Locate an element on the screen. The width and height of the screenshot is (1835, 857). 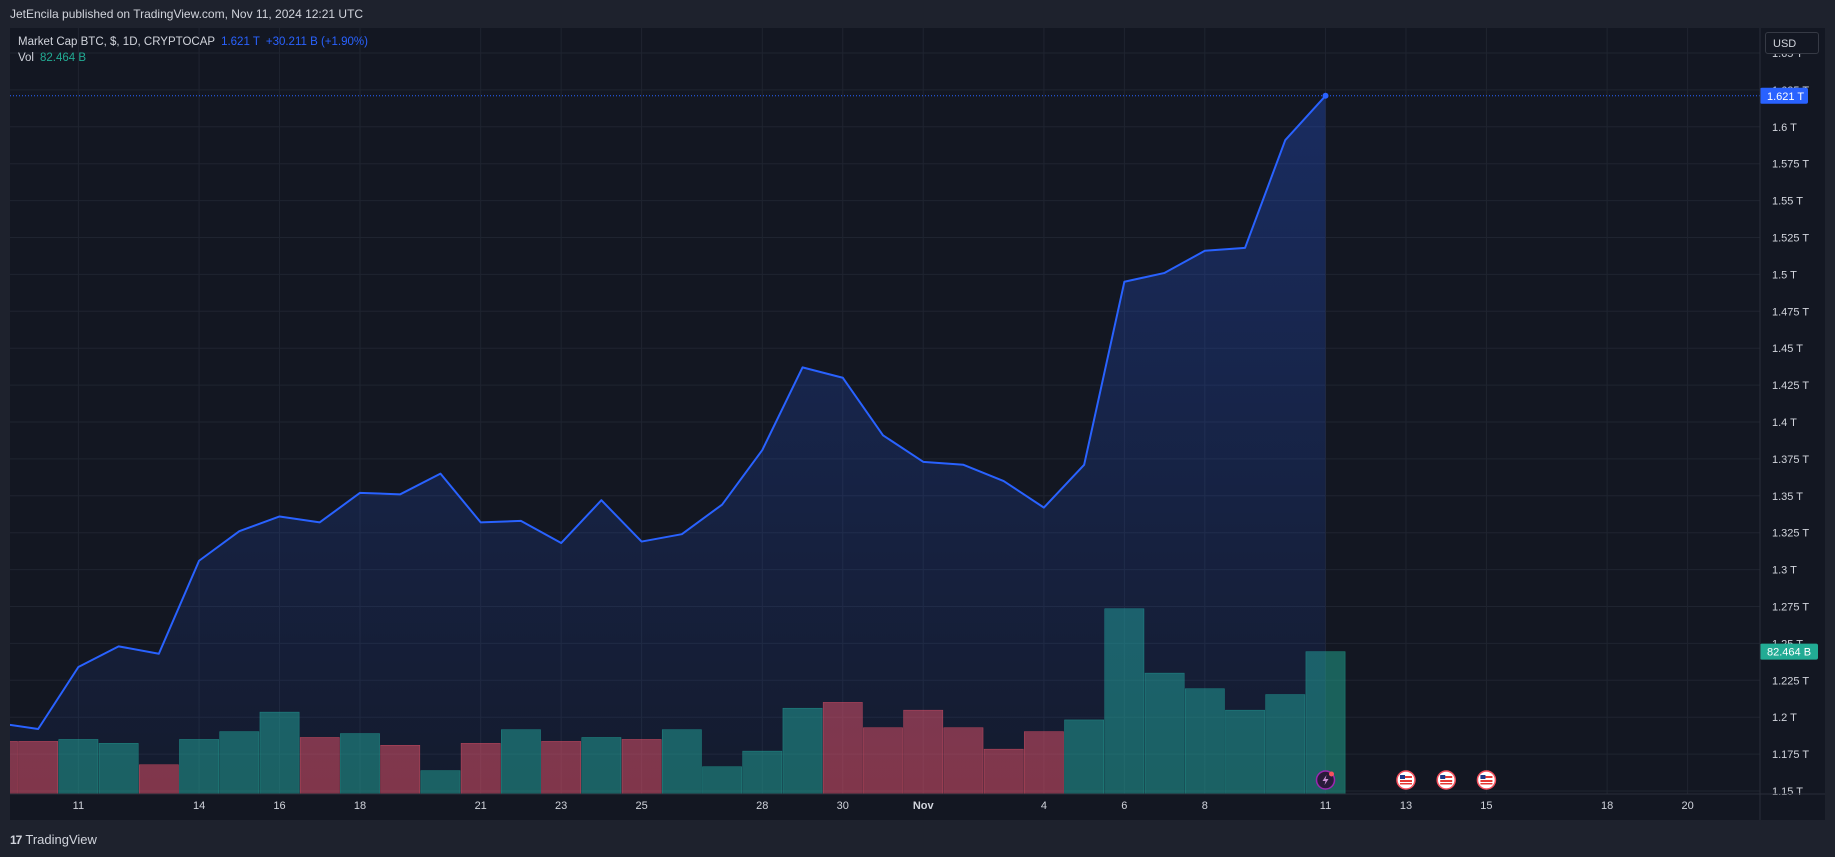
last-volume-badge is located at coordinates (1789, 651).